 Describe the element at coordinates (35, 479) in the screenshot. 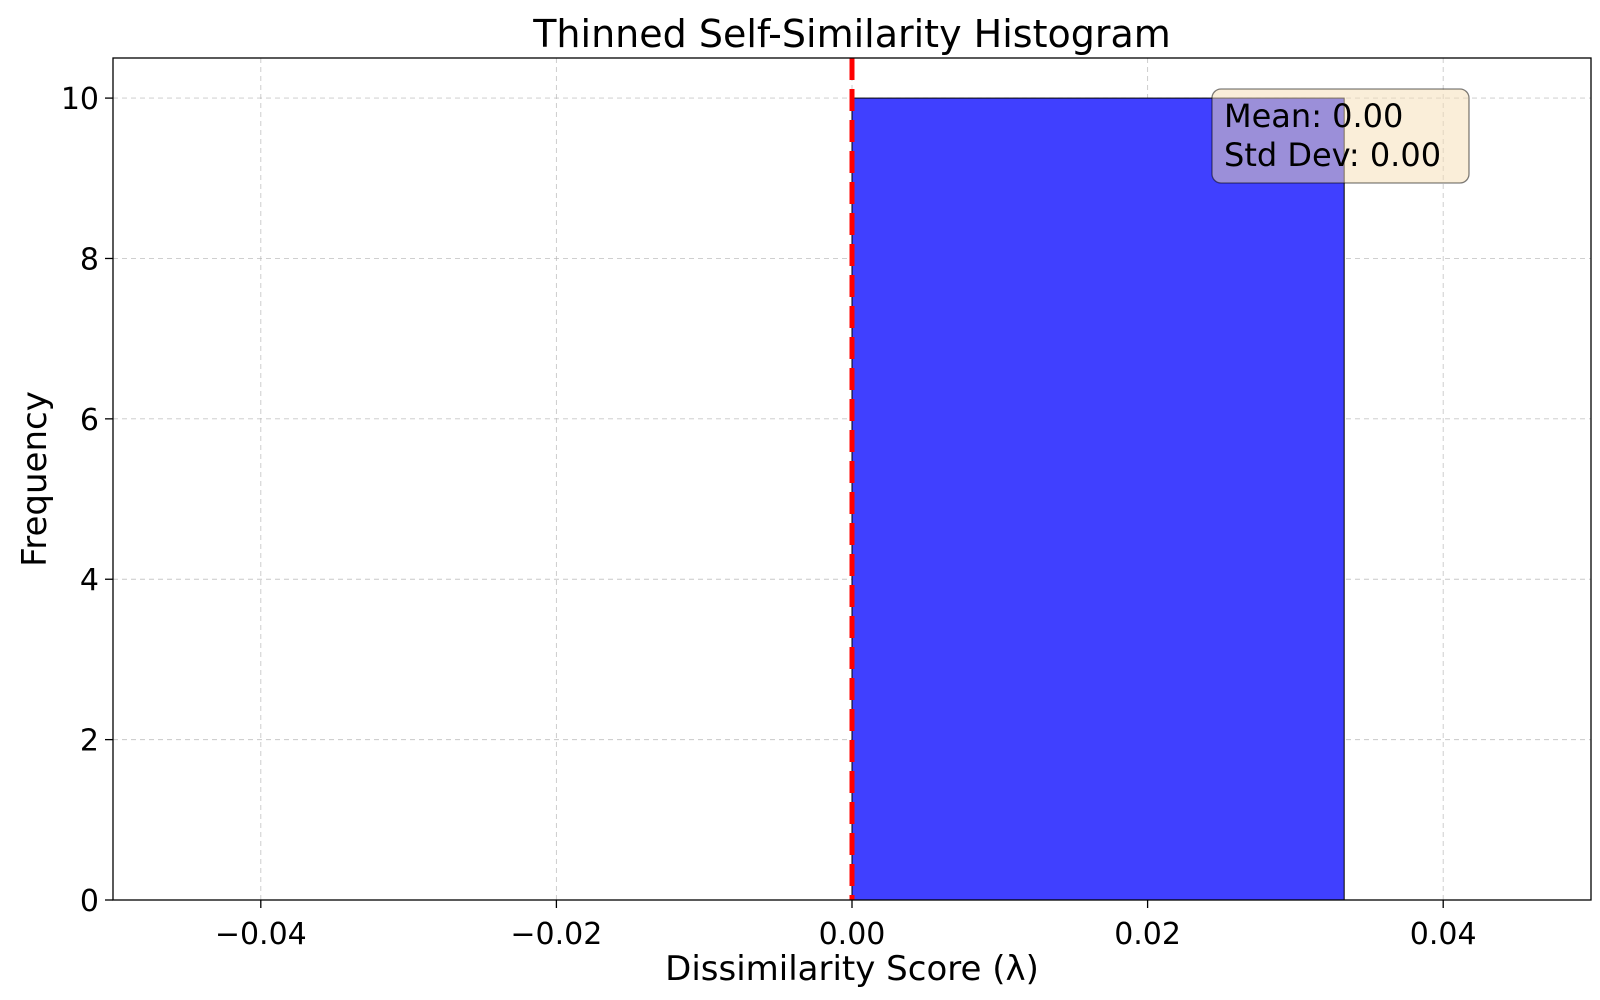

I see `y-axis-title: Frequency` at that location.